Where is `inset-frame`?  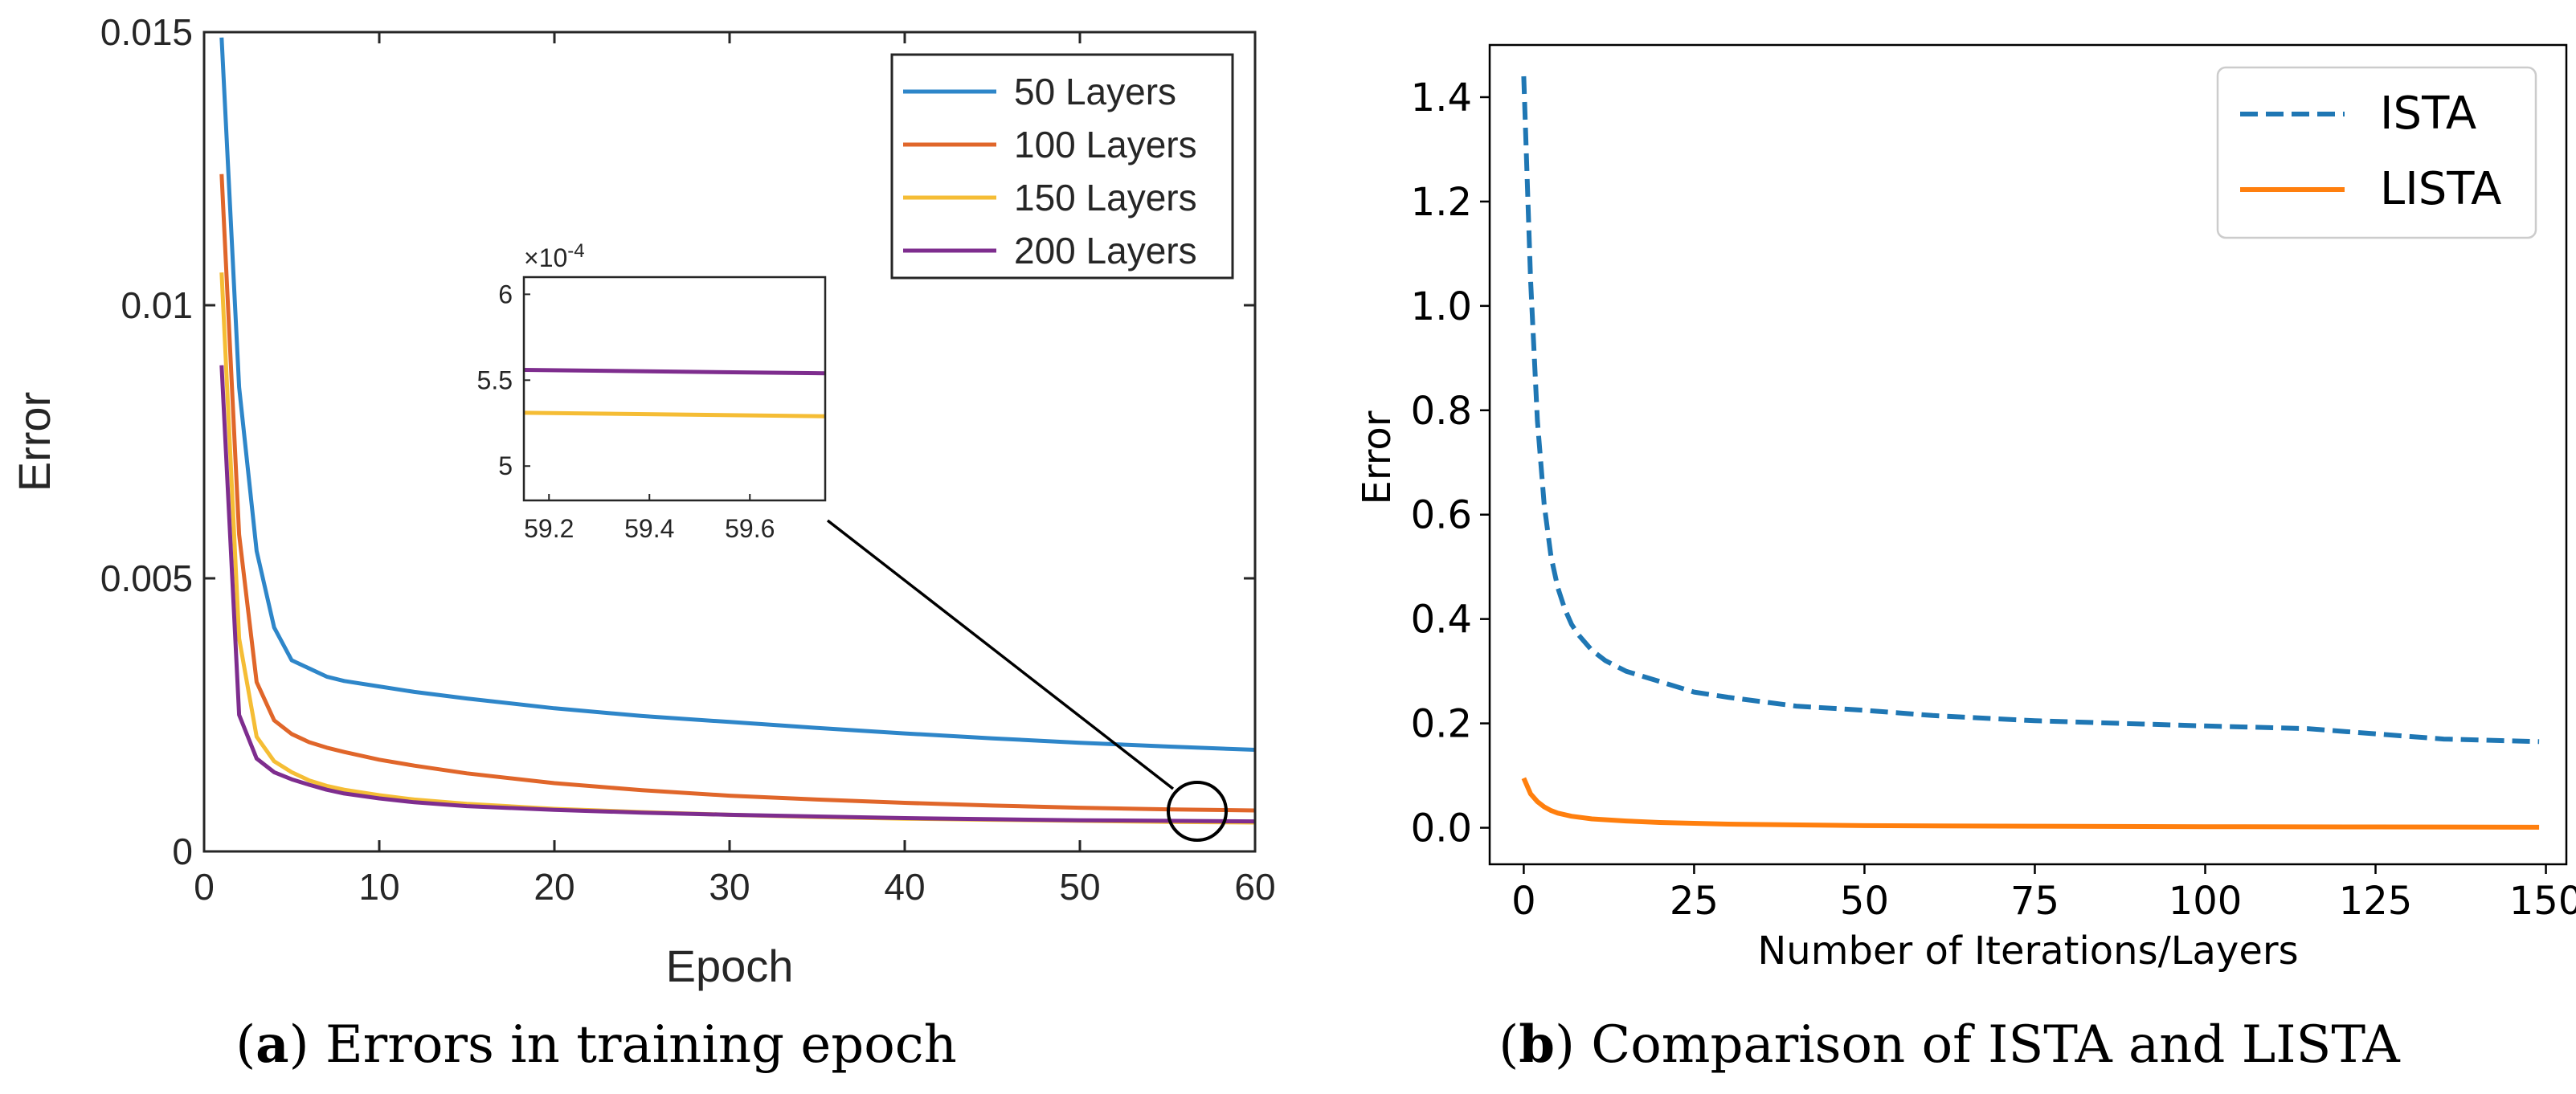
inset-frame is located at coordinates (674, 389).